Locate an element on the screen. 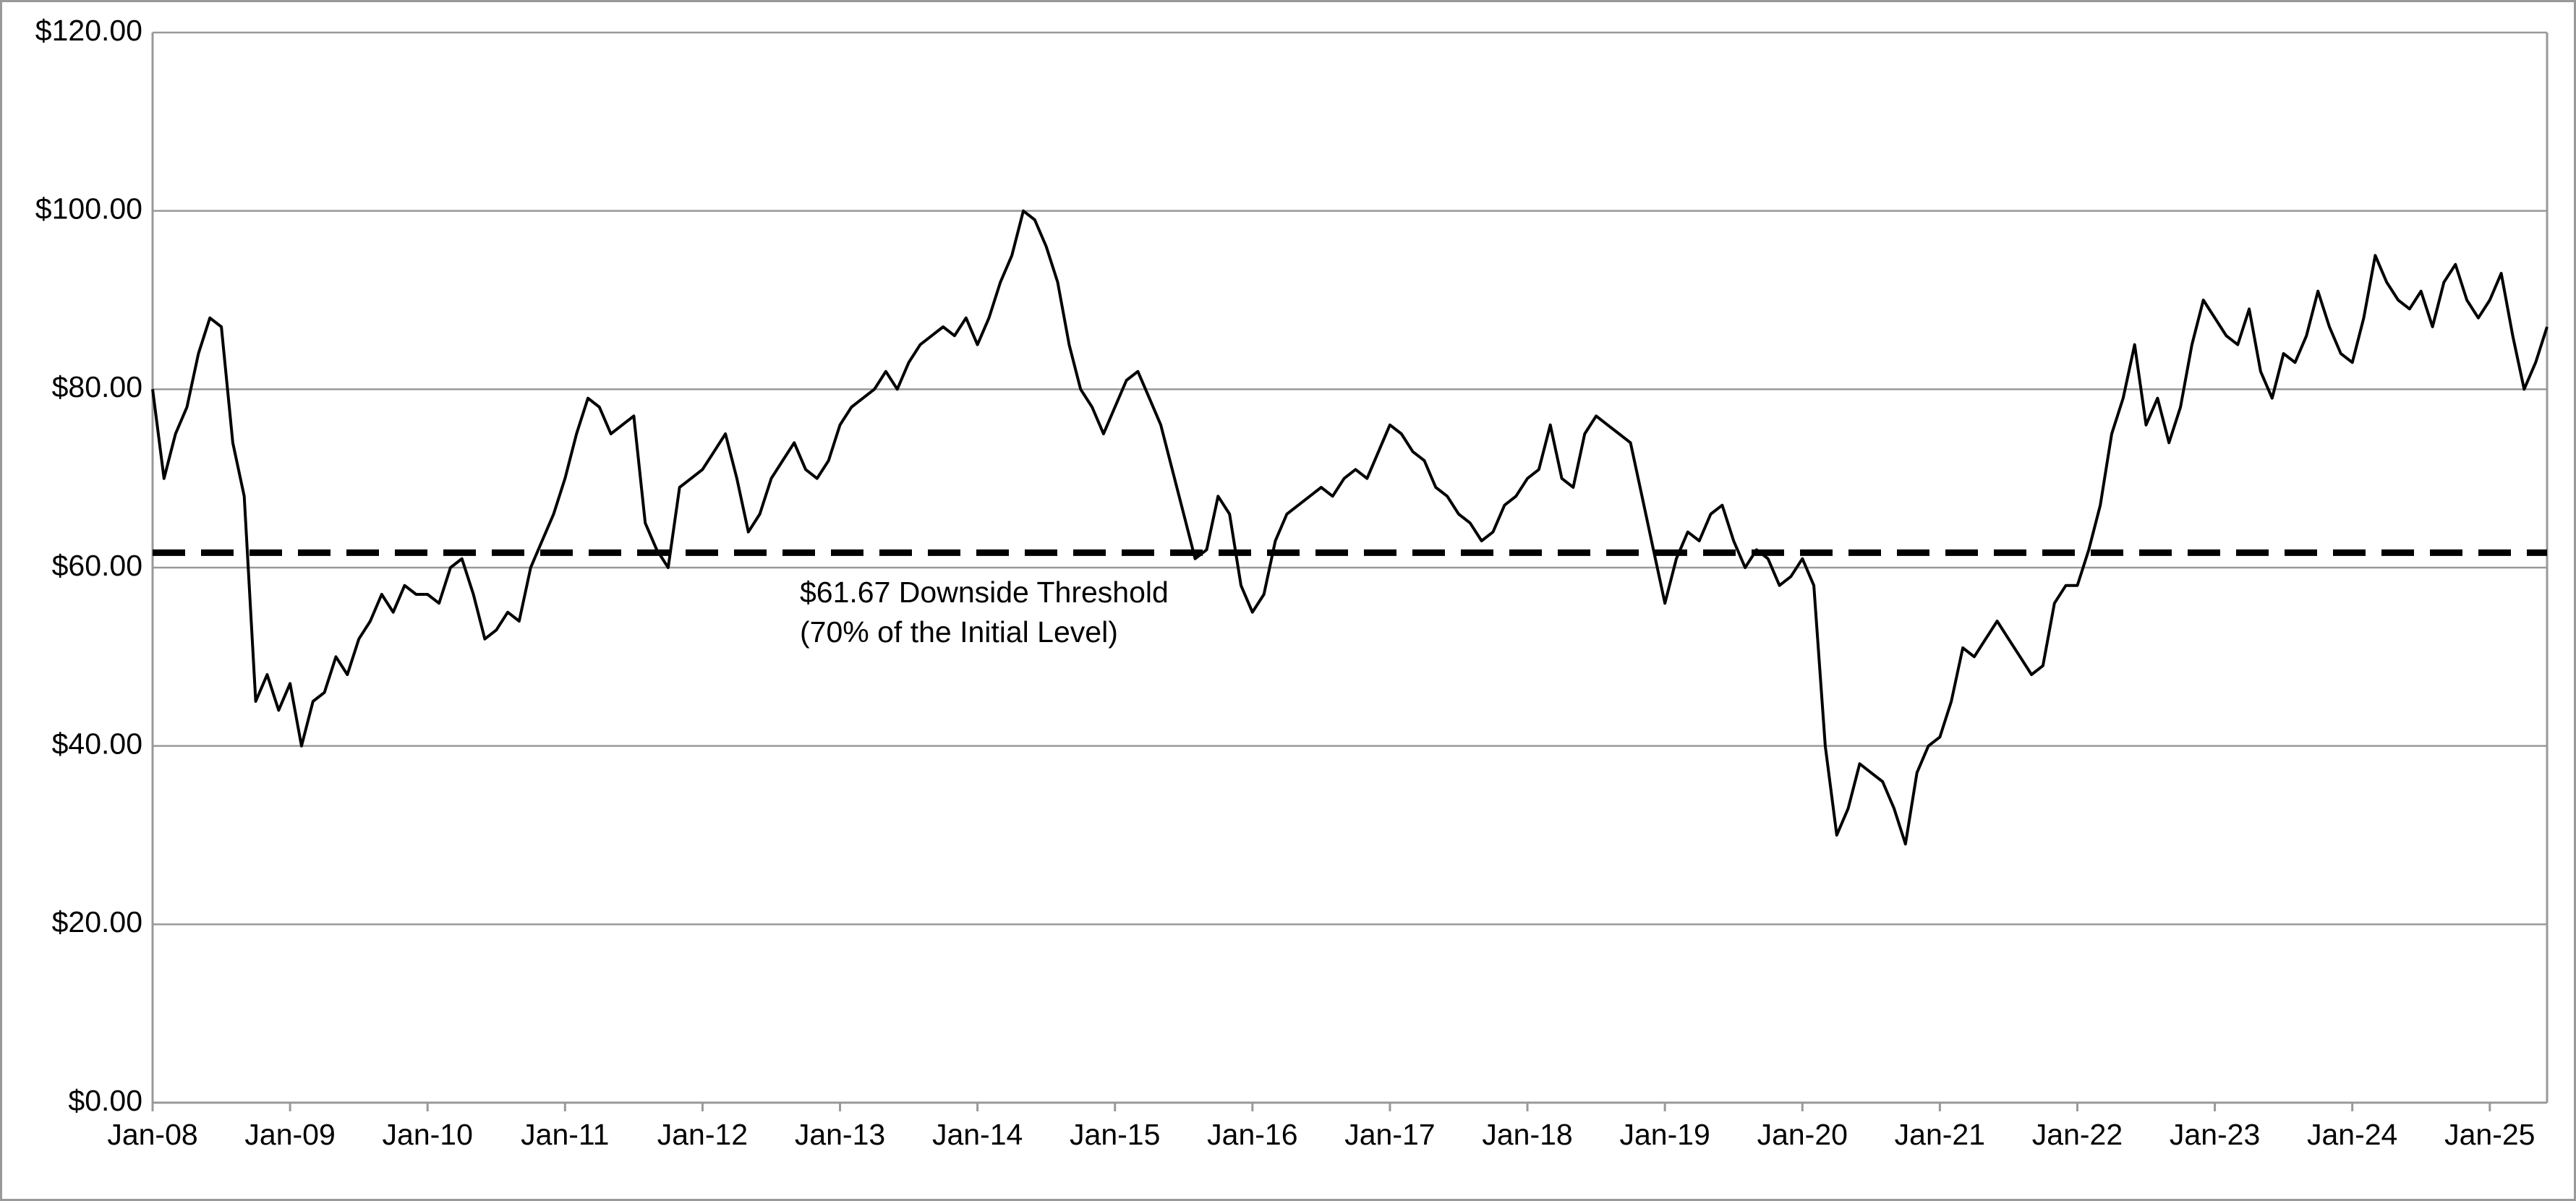 Image resolution: width=2576 pixels, height=1201 pixels. y-tick-label: $0.00 is located at coordinates (105, 1100).